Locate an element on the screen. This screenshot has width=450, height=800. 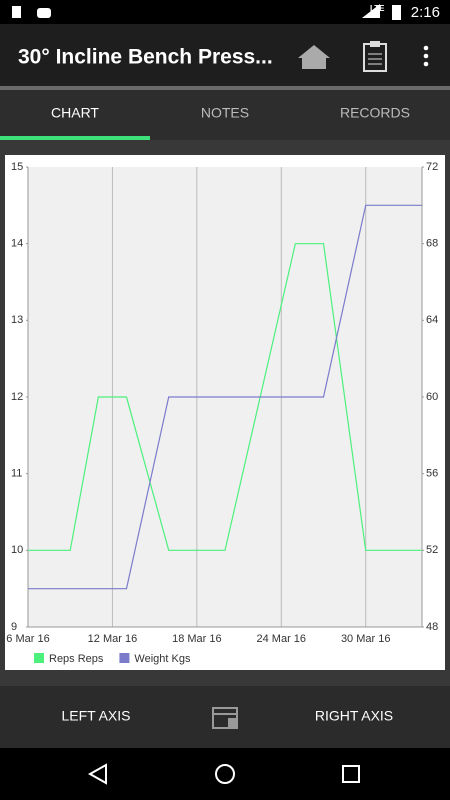
recents-button is located at coordinates (351, 774).